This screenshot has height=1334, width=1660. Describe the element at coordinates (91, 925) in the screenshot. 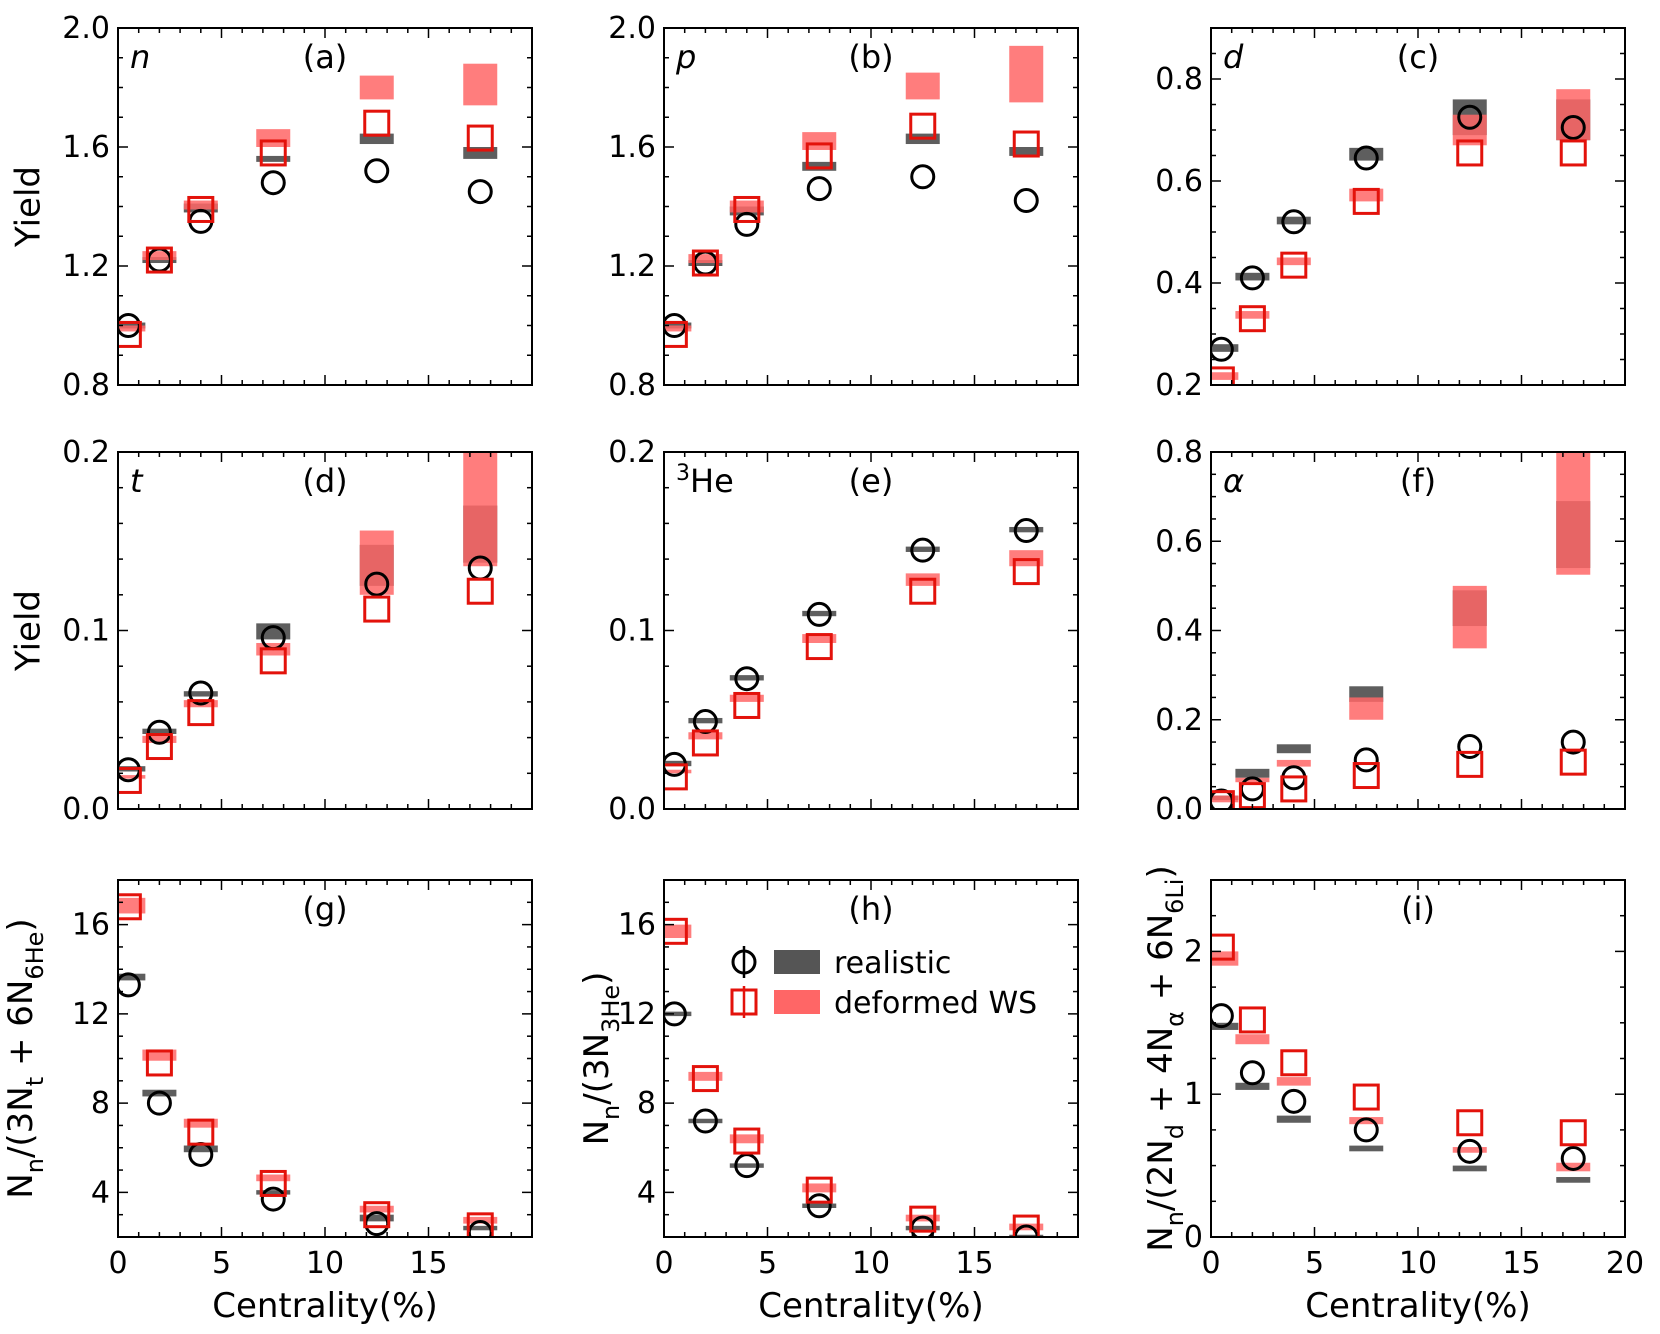

I see `ytick-label: 16` at that location.